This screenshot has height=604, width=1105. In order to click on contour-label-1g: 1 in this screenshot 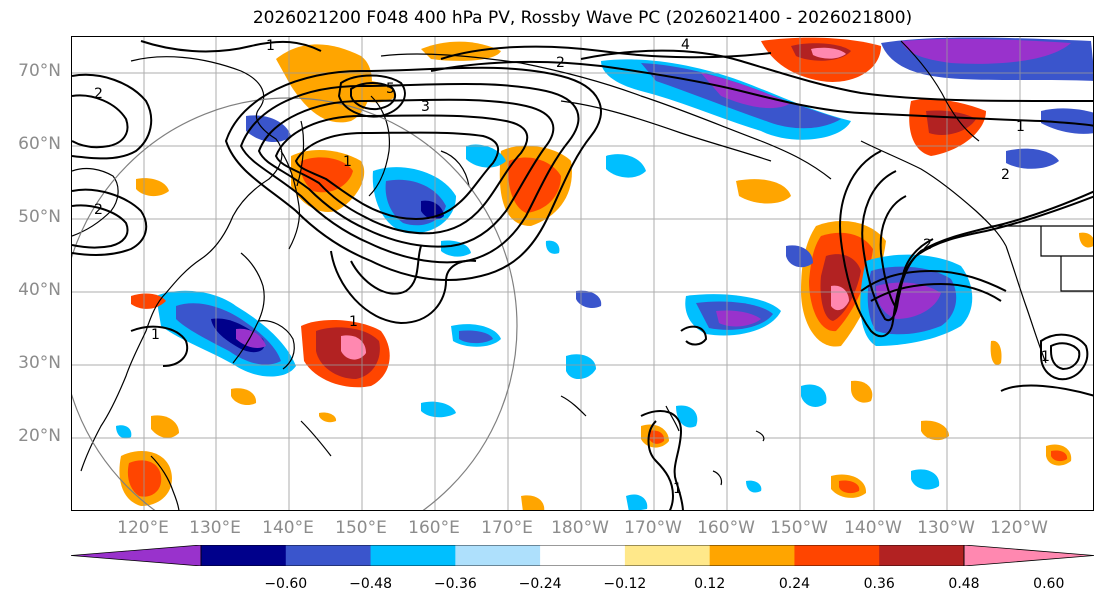, I will do `click(1045, 357)`.